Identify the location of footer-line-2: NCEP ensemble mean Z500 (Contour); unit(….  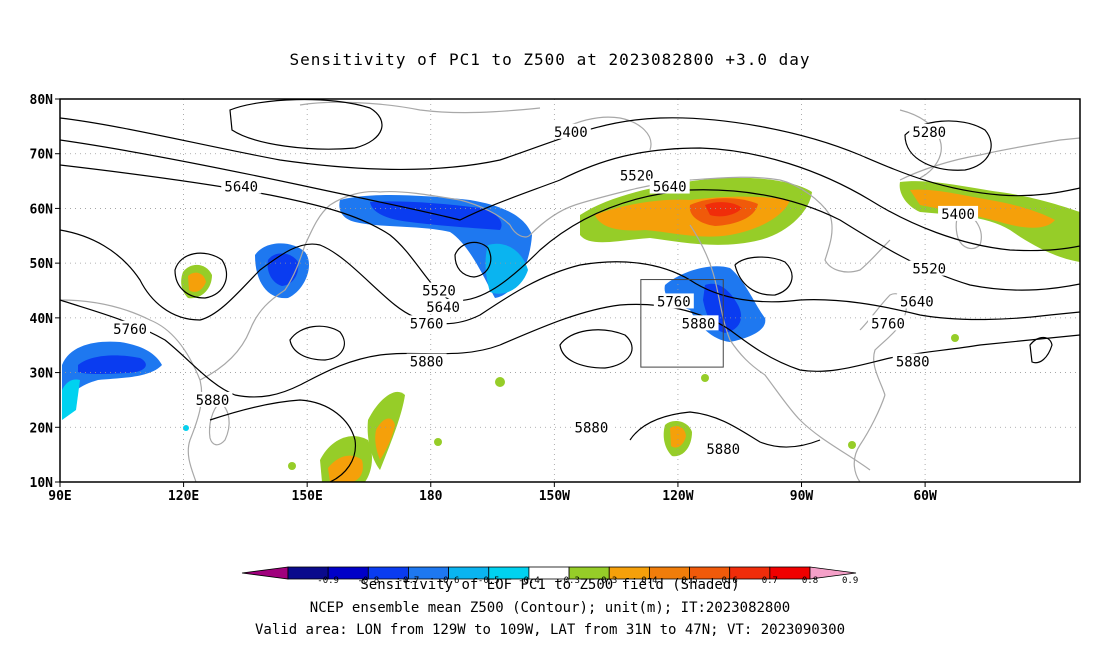
(550, 608).